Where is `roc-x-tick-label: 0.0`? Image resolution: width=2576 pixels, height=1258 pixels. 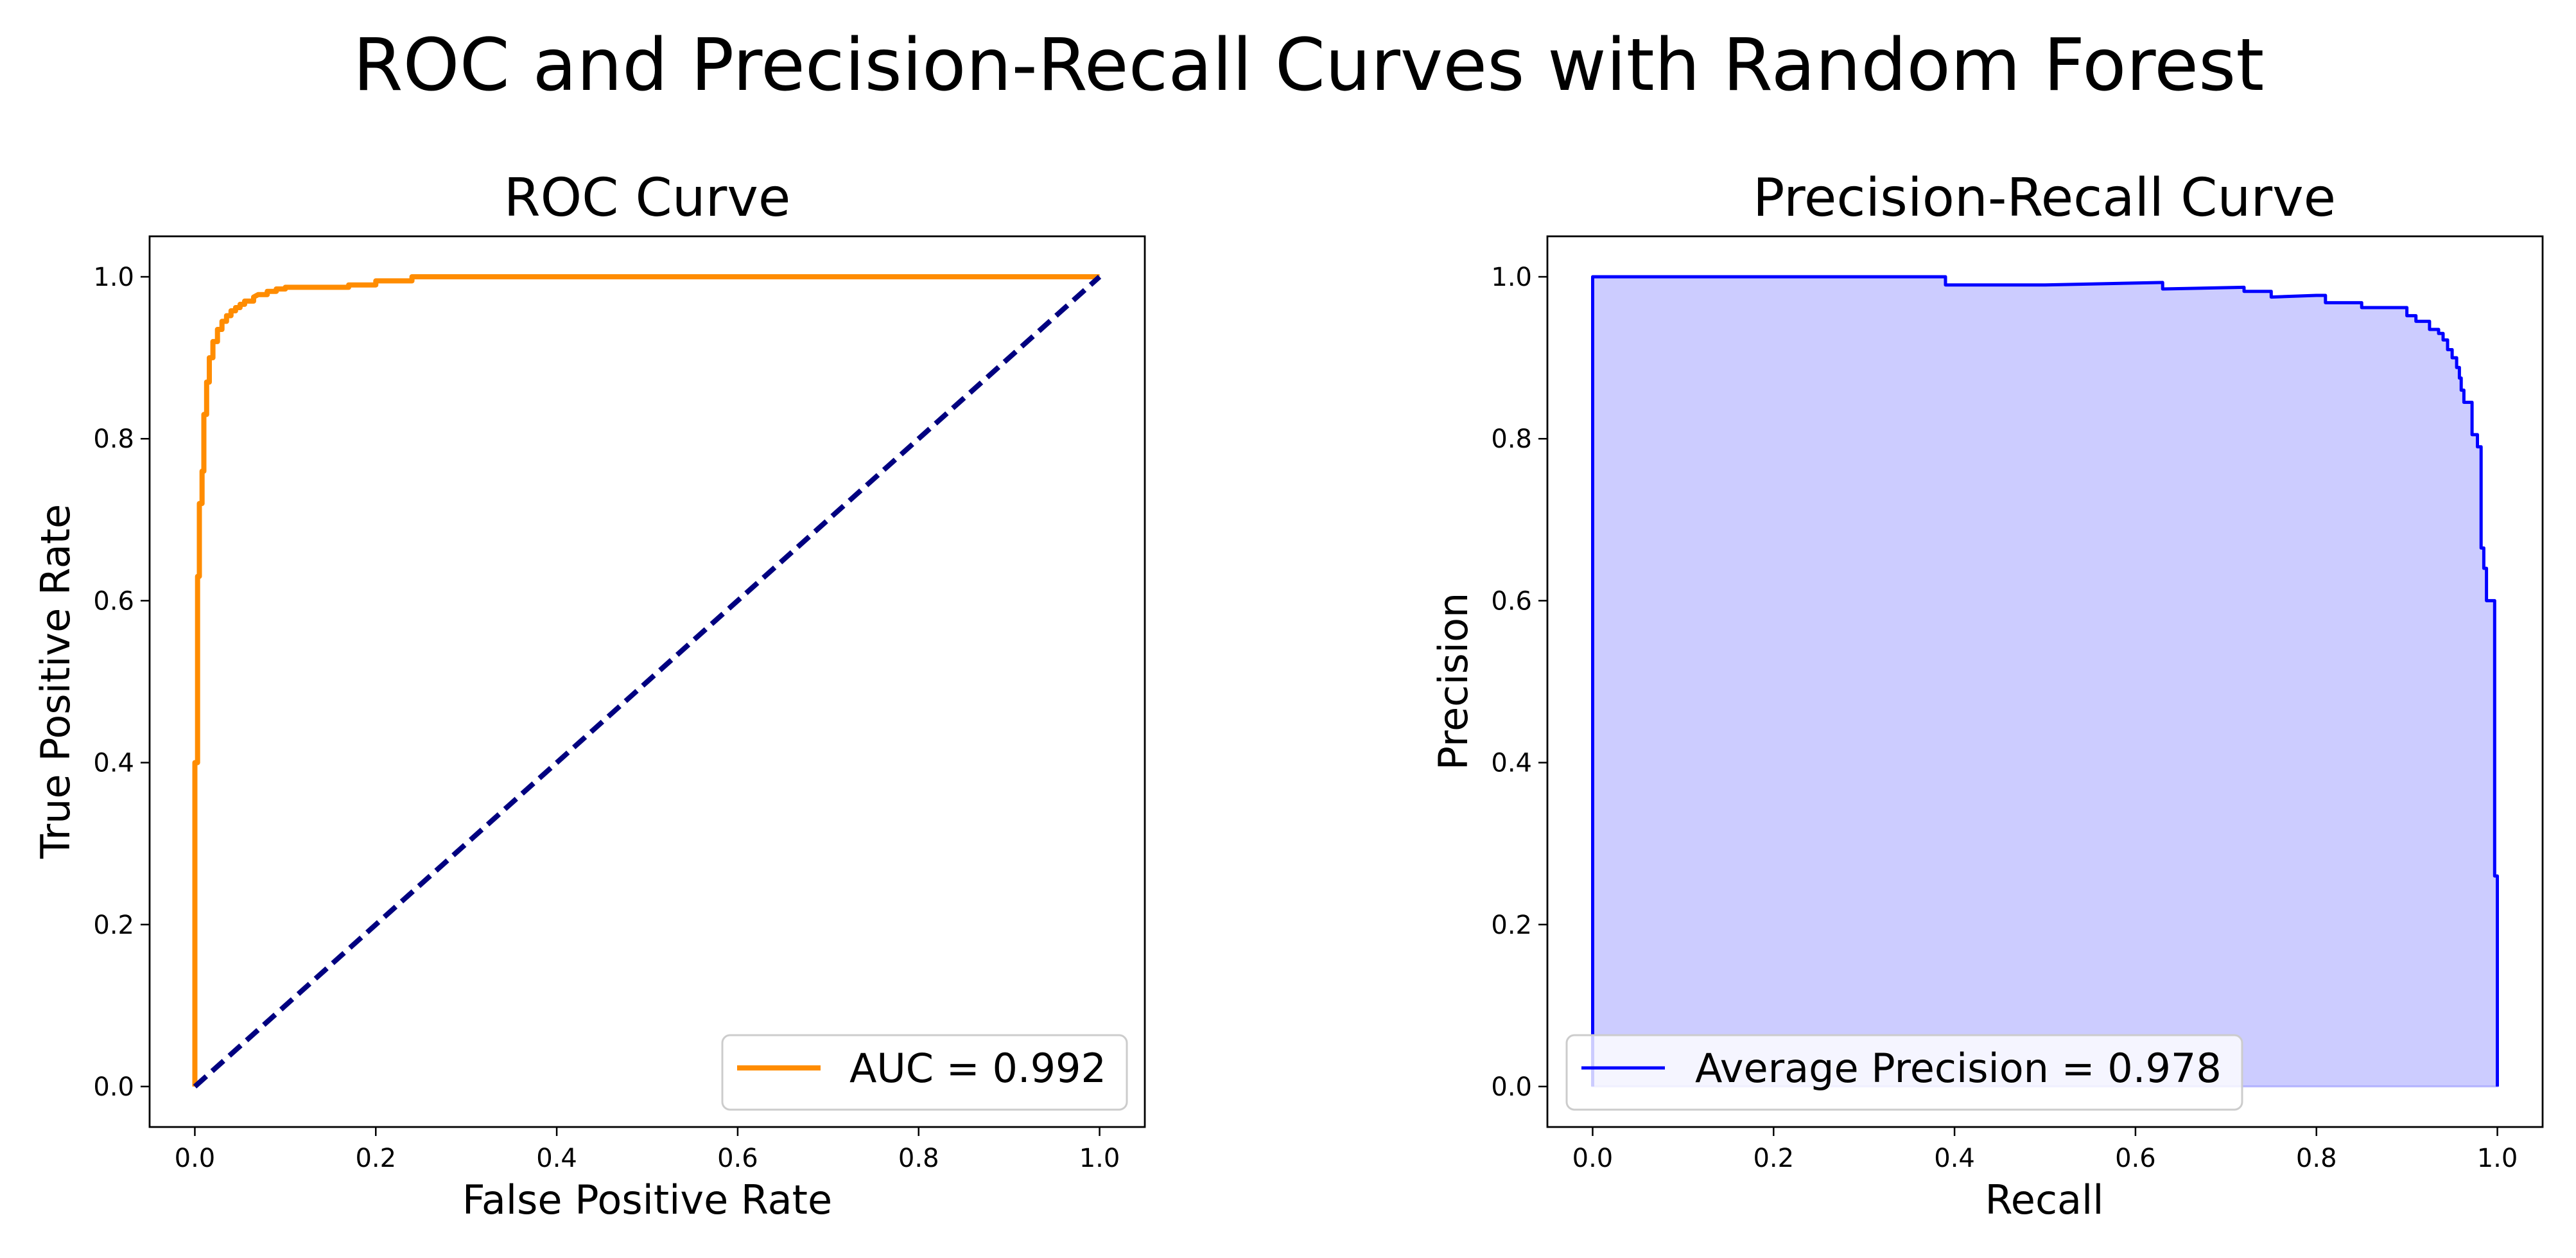 roc-x-tick-label: 0.0 is located at coordinates (195, 1158).